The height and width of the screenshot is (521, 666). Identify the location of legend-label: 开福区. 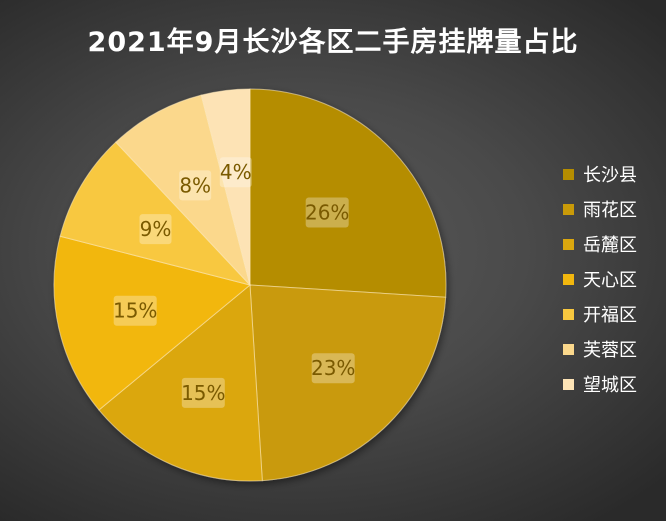
(610, 315).